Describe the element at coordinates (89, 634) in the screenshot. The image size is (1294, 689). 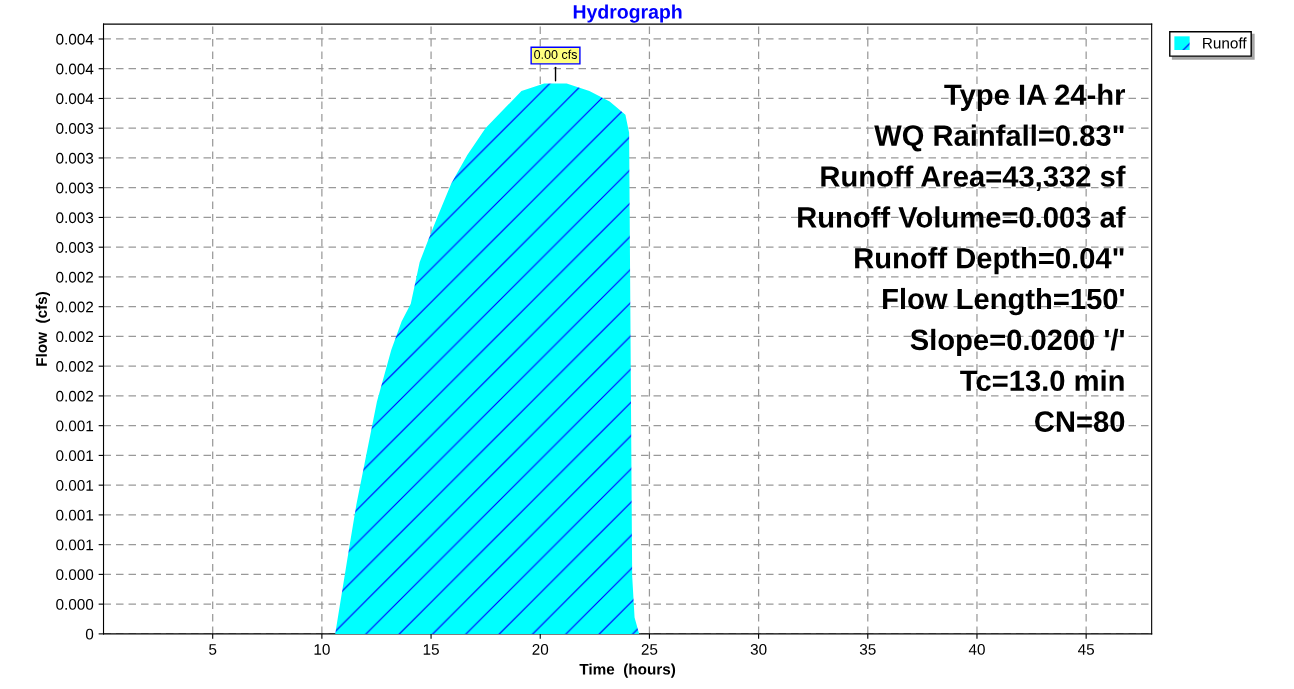
I see `y-tick-label: 0` at that location.